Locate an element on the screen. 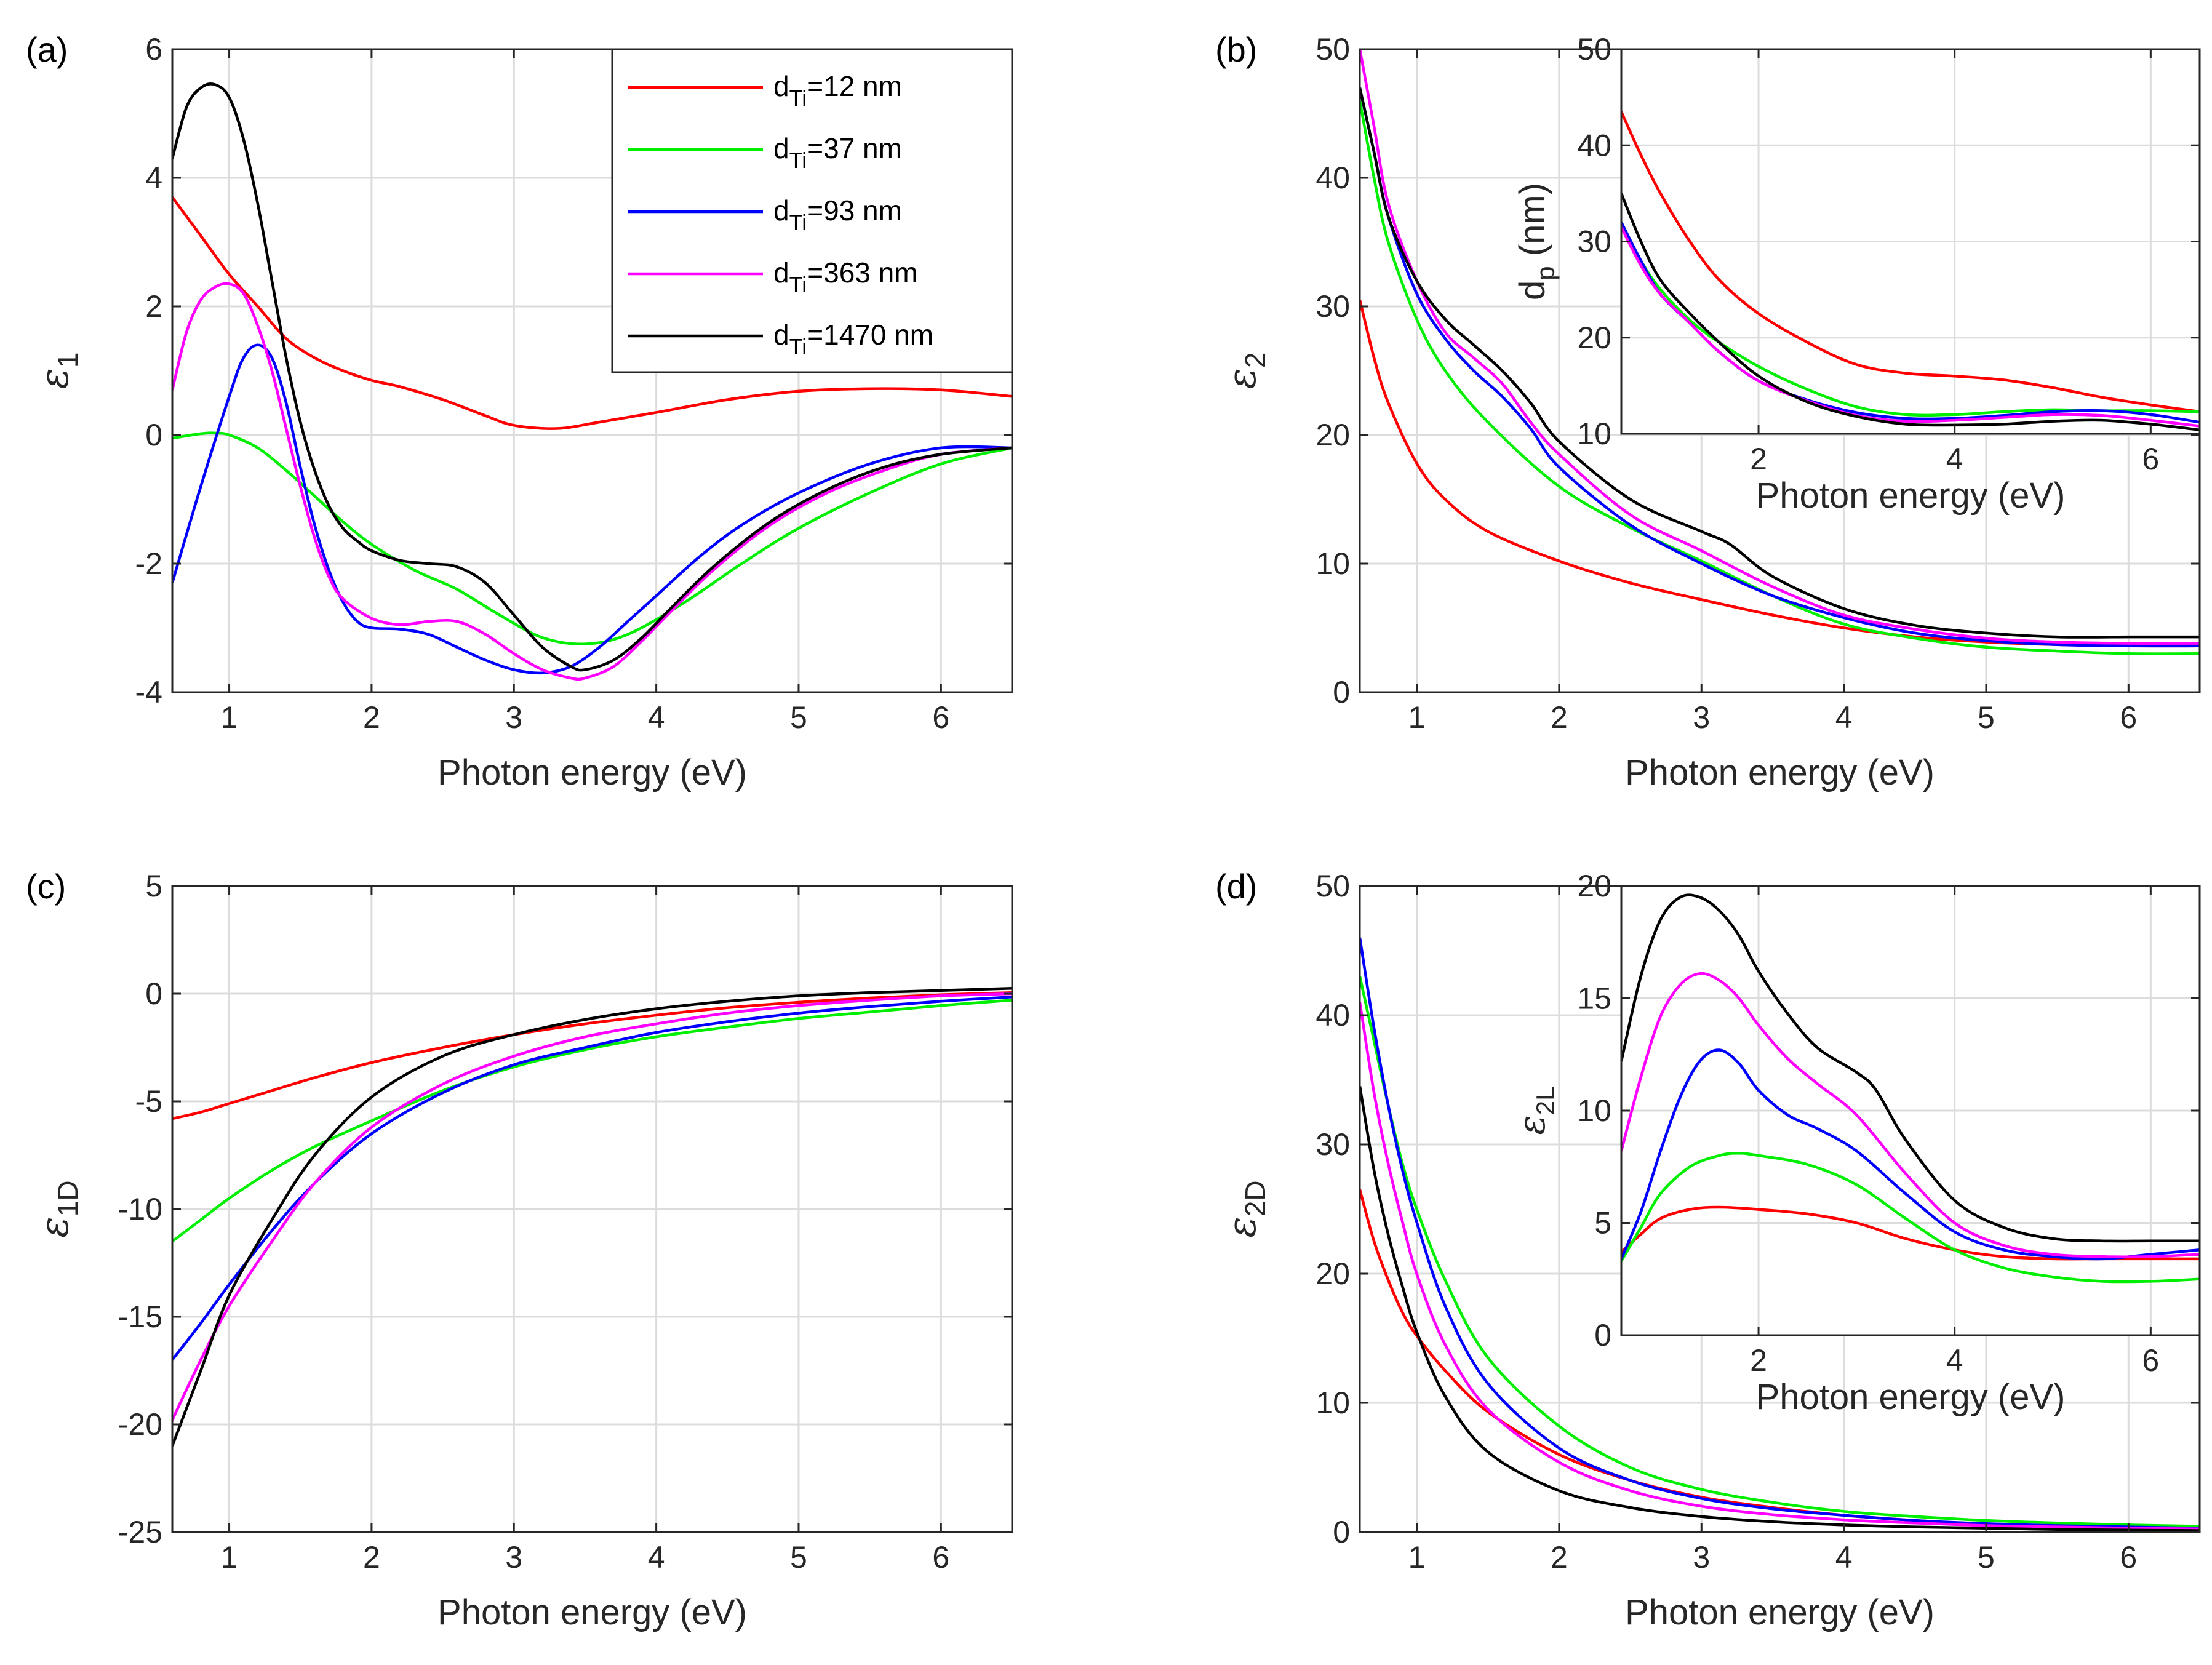 The width and height of the screenshot is (2212, 1665). legend-entry-label: dTi=12 nm is located at coordinates (837, 91).